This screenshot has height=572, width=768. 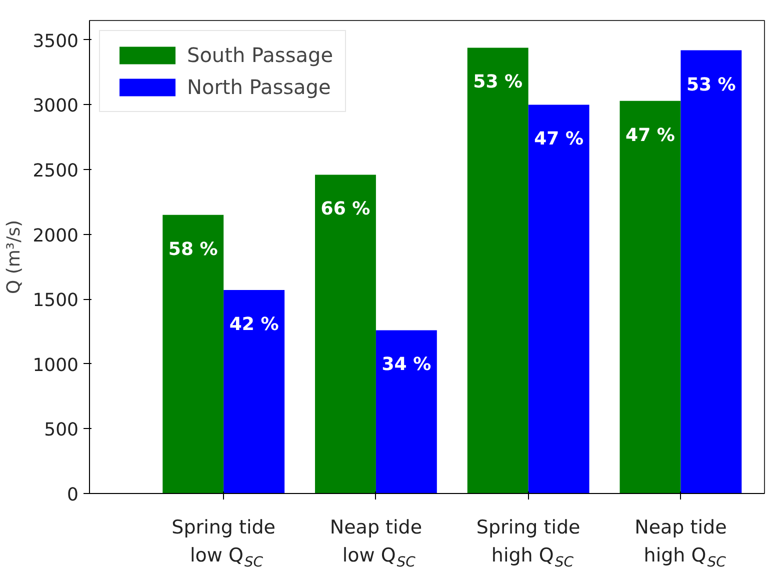 What do you see at coordinates (55, 171) in the screenshot?
I see `y-tick-label: 2500` at bounding box center [55, 171].